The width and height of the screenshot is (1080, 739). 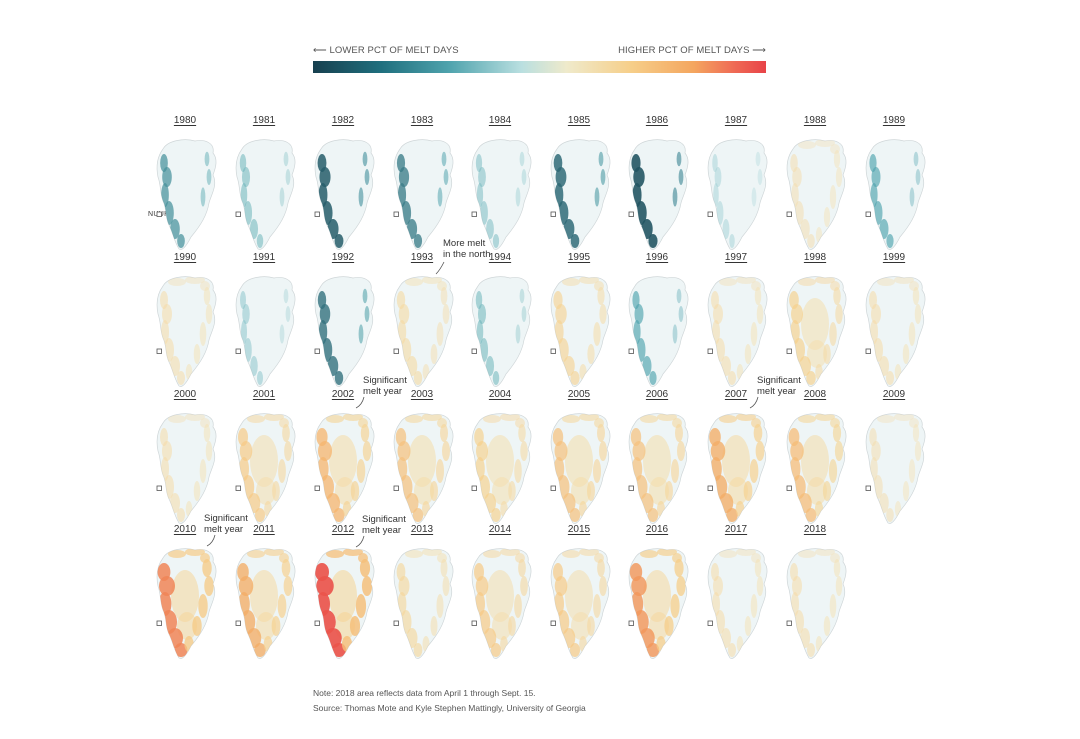 What do you see at coordinates (344, 331) in the screenshot?
I see `greenland-map-1992` at bounding box center [344, 331].